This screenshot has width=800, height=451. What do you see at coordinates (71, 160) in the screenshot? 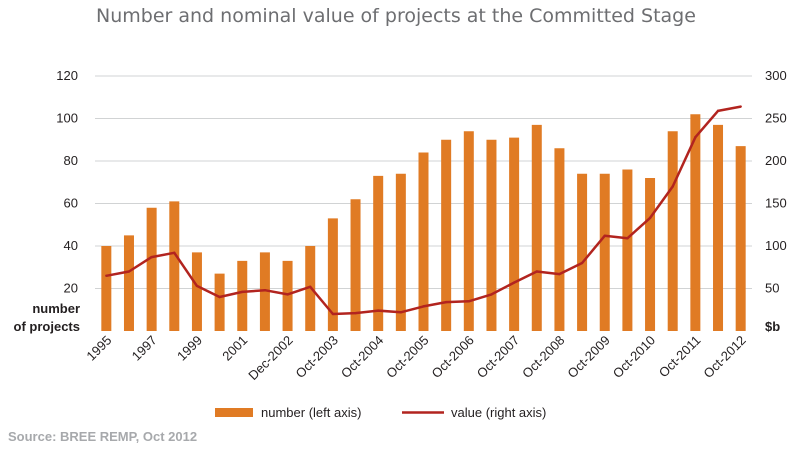
I see `left-tick-label: 80` at bounding box center [71, 160].